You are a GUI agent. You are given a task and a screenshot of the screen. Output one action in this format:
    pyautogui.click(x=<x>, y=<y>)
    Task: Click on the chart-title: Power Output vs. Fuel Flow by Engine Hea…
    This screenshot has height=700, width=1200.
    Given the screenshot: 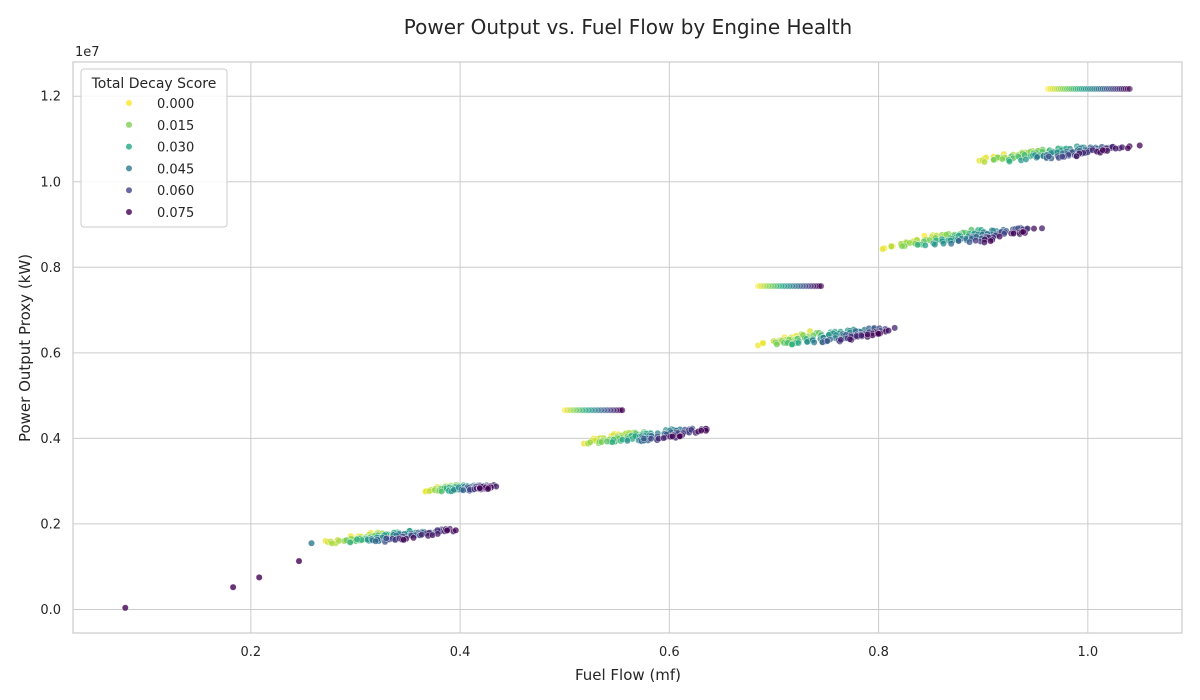 What is the action you would take?
    pyautogui.click(x=628, y=27)
    